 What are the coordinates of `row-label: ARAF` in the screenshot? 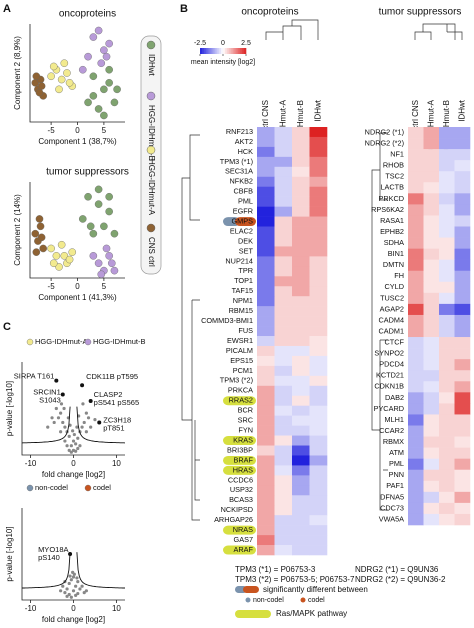 It's located at (244, 549).